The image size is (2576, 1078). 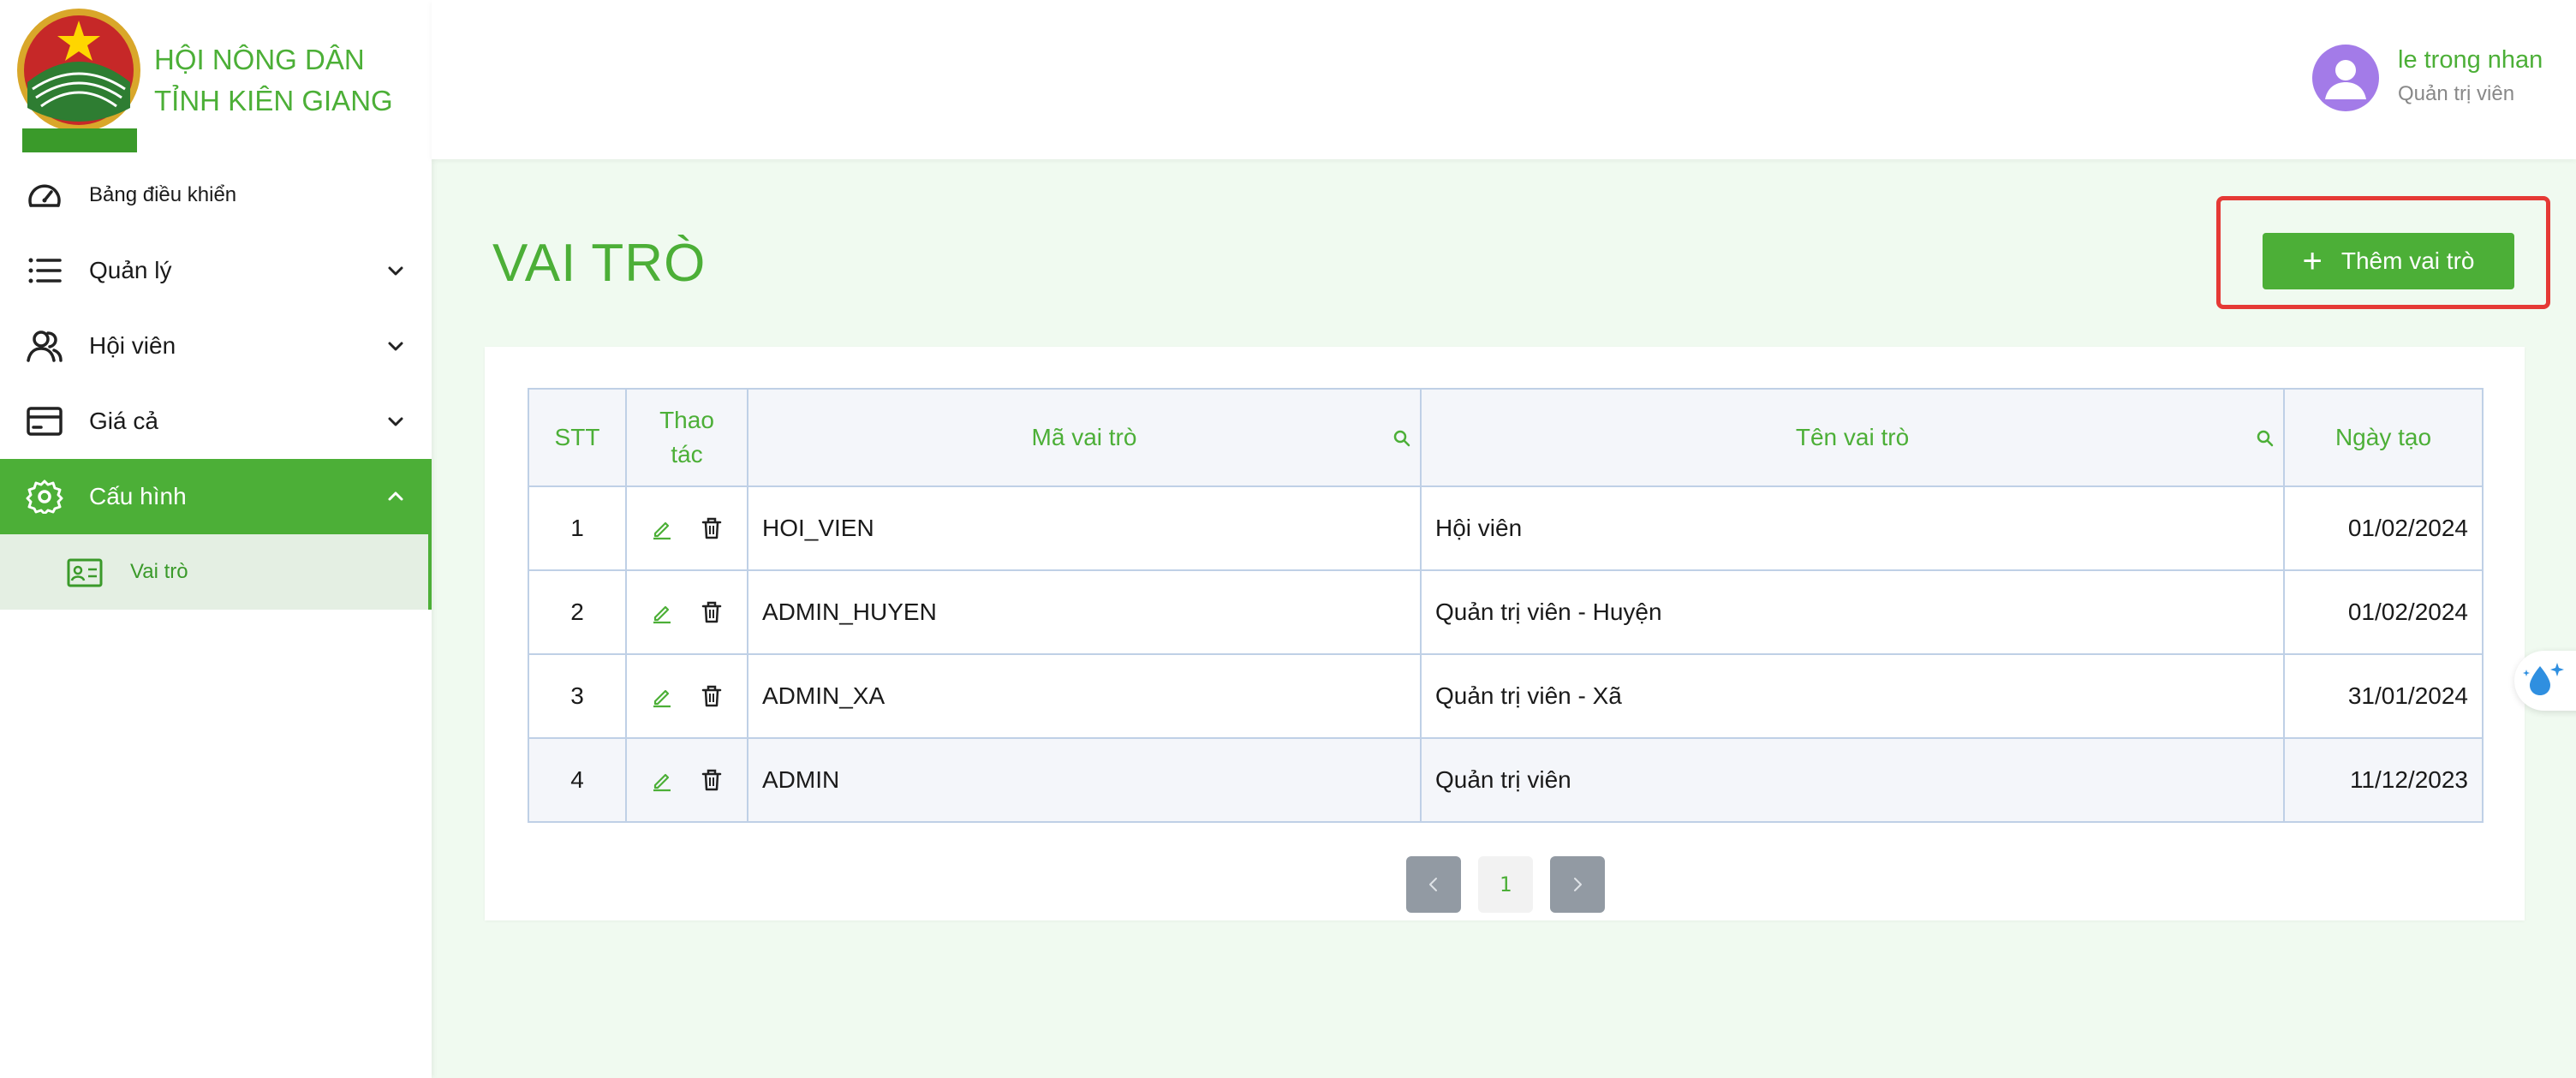 I want to click on column-header-actions-label: Thao tác, so click(x=686, y=438).